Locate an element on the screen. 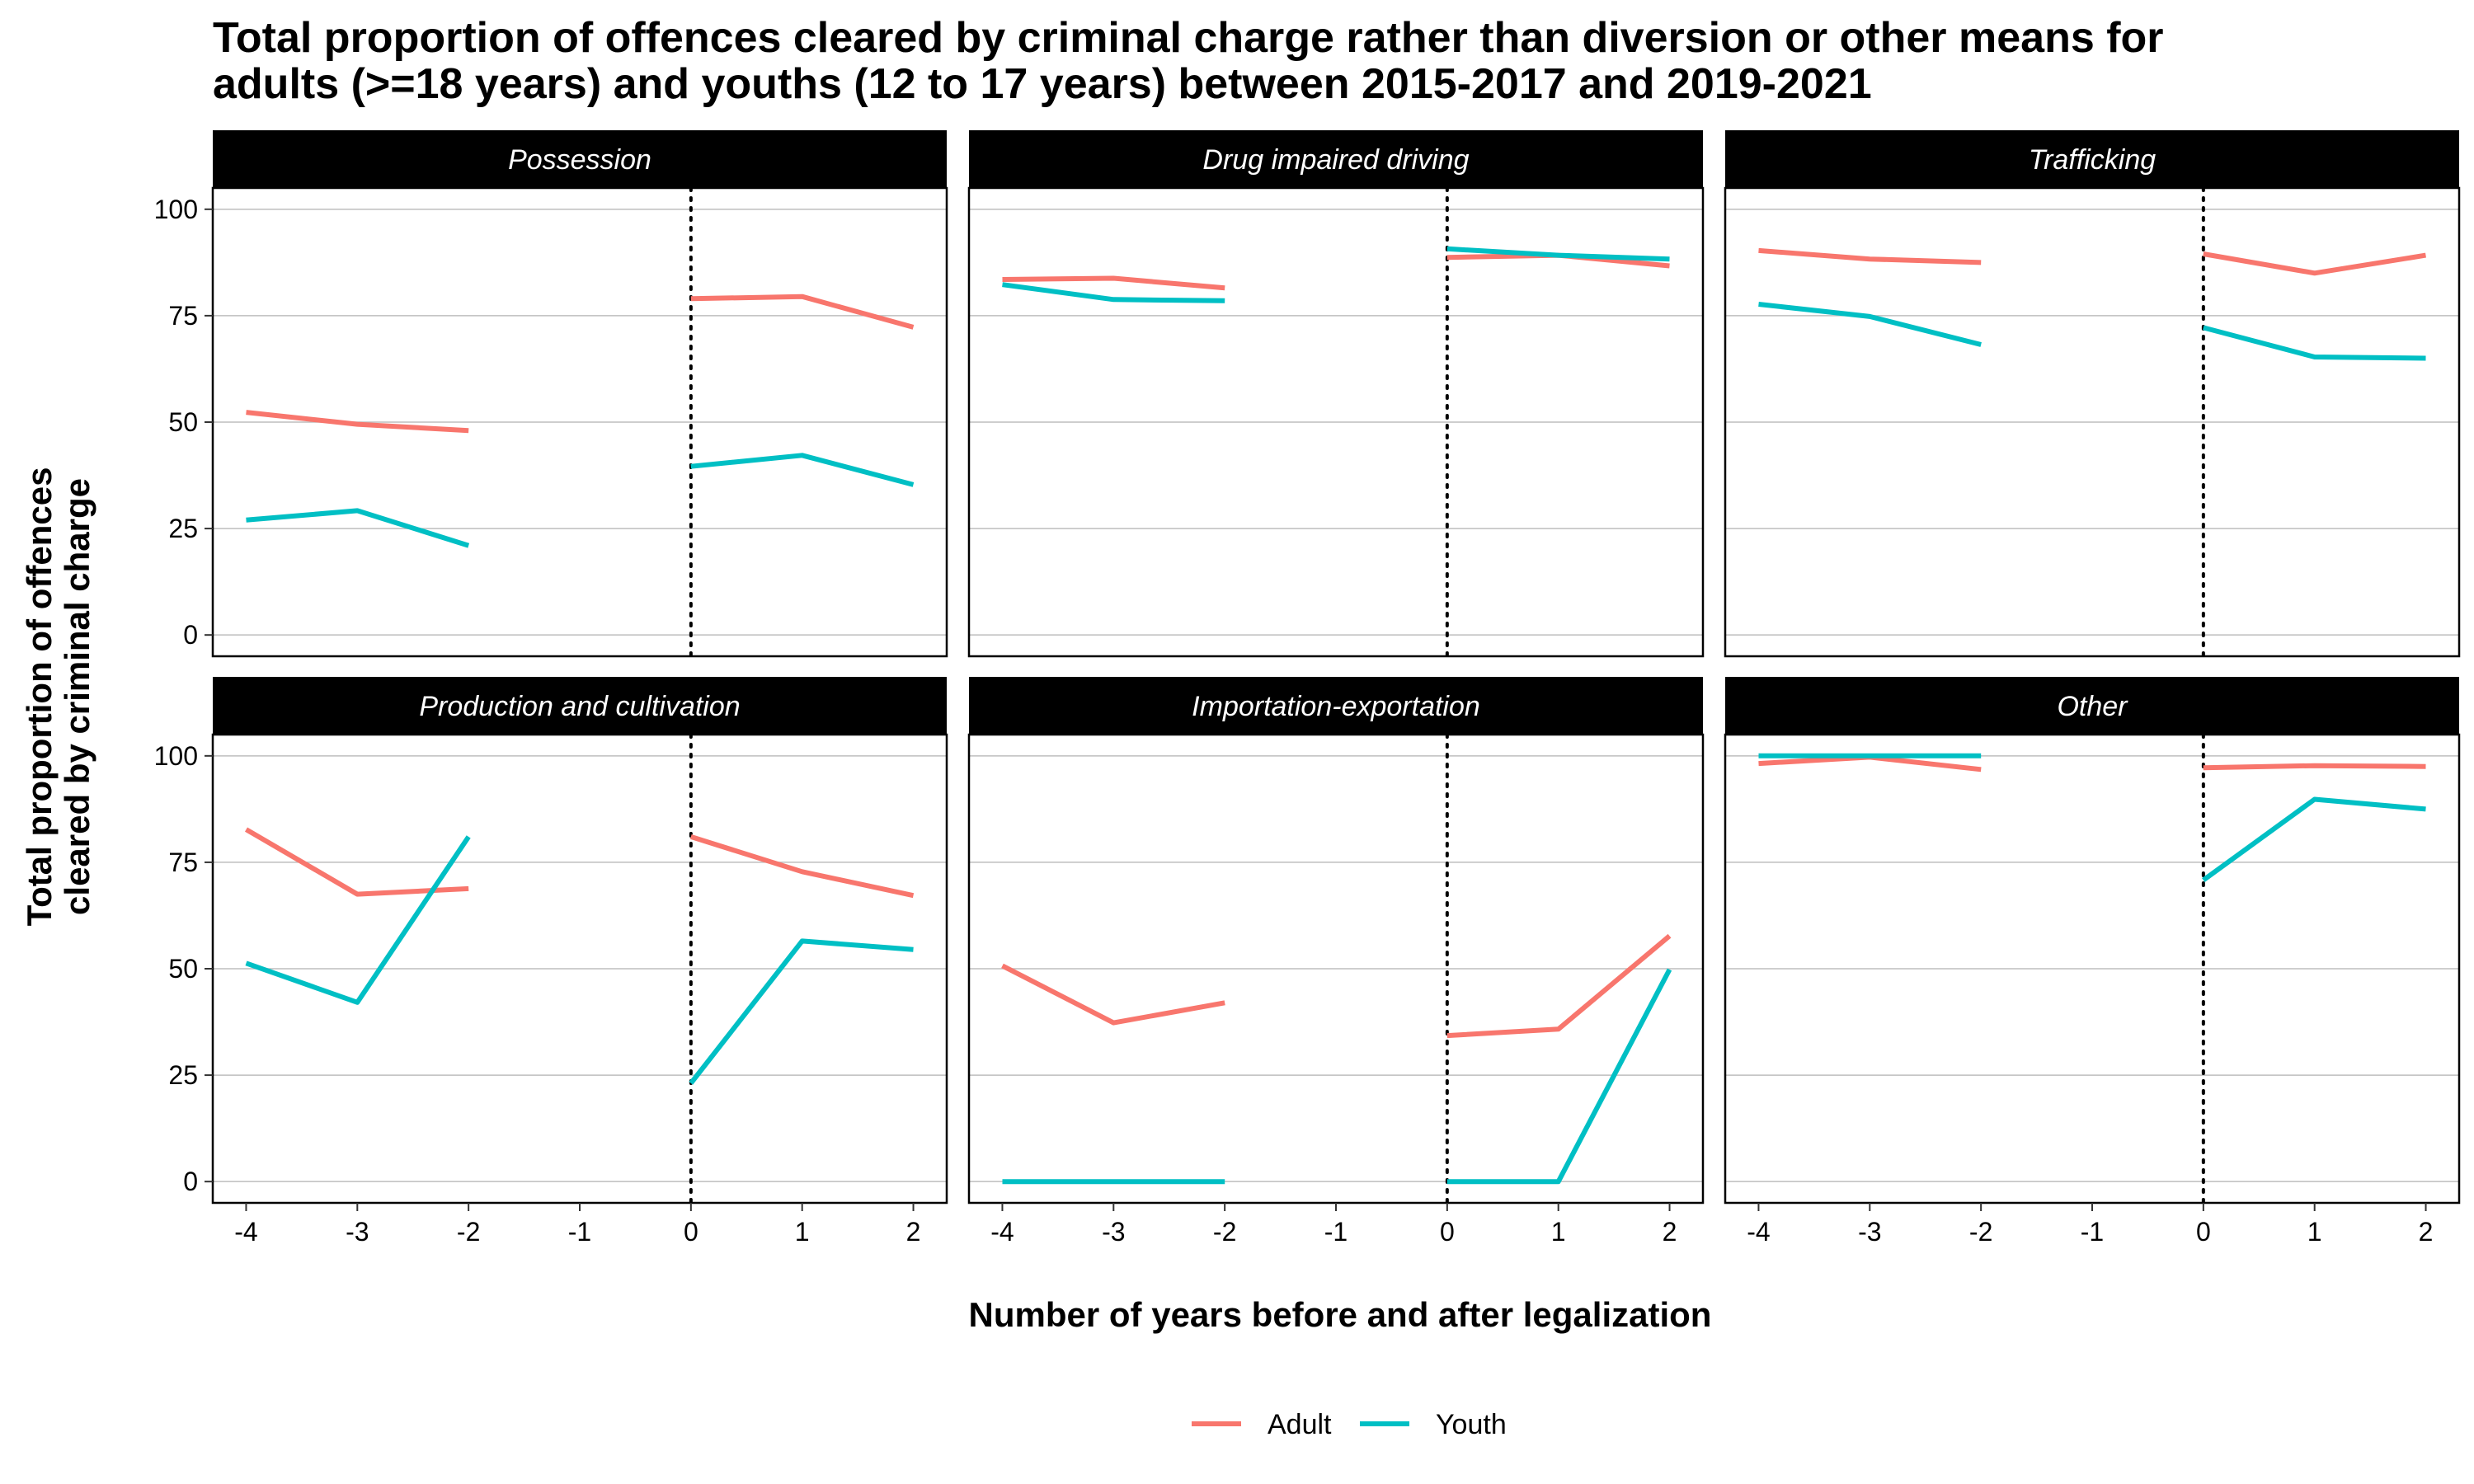  facet-strip-possession is located at coordinates (580, 159).